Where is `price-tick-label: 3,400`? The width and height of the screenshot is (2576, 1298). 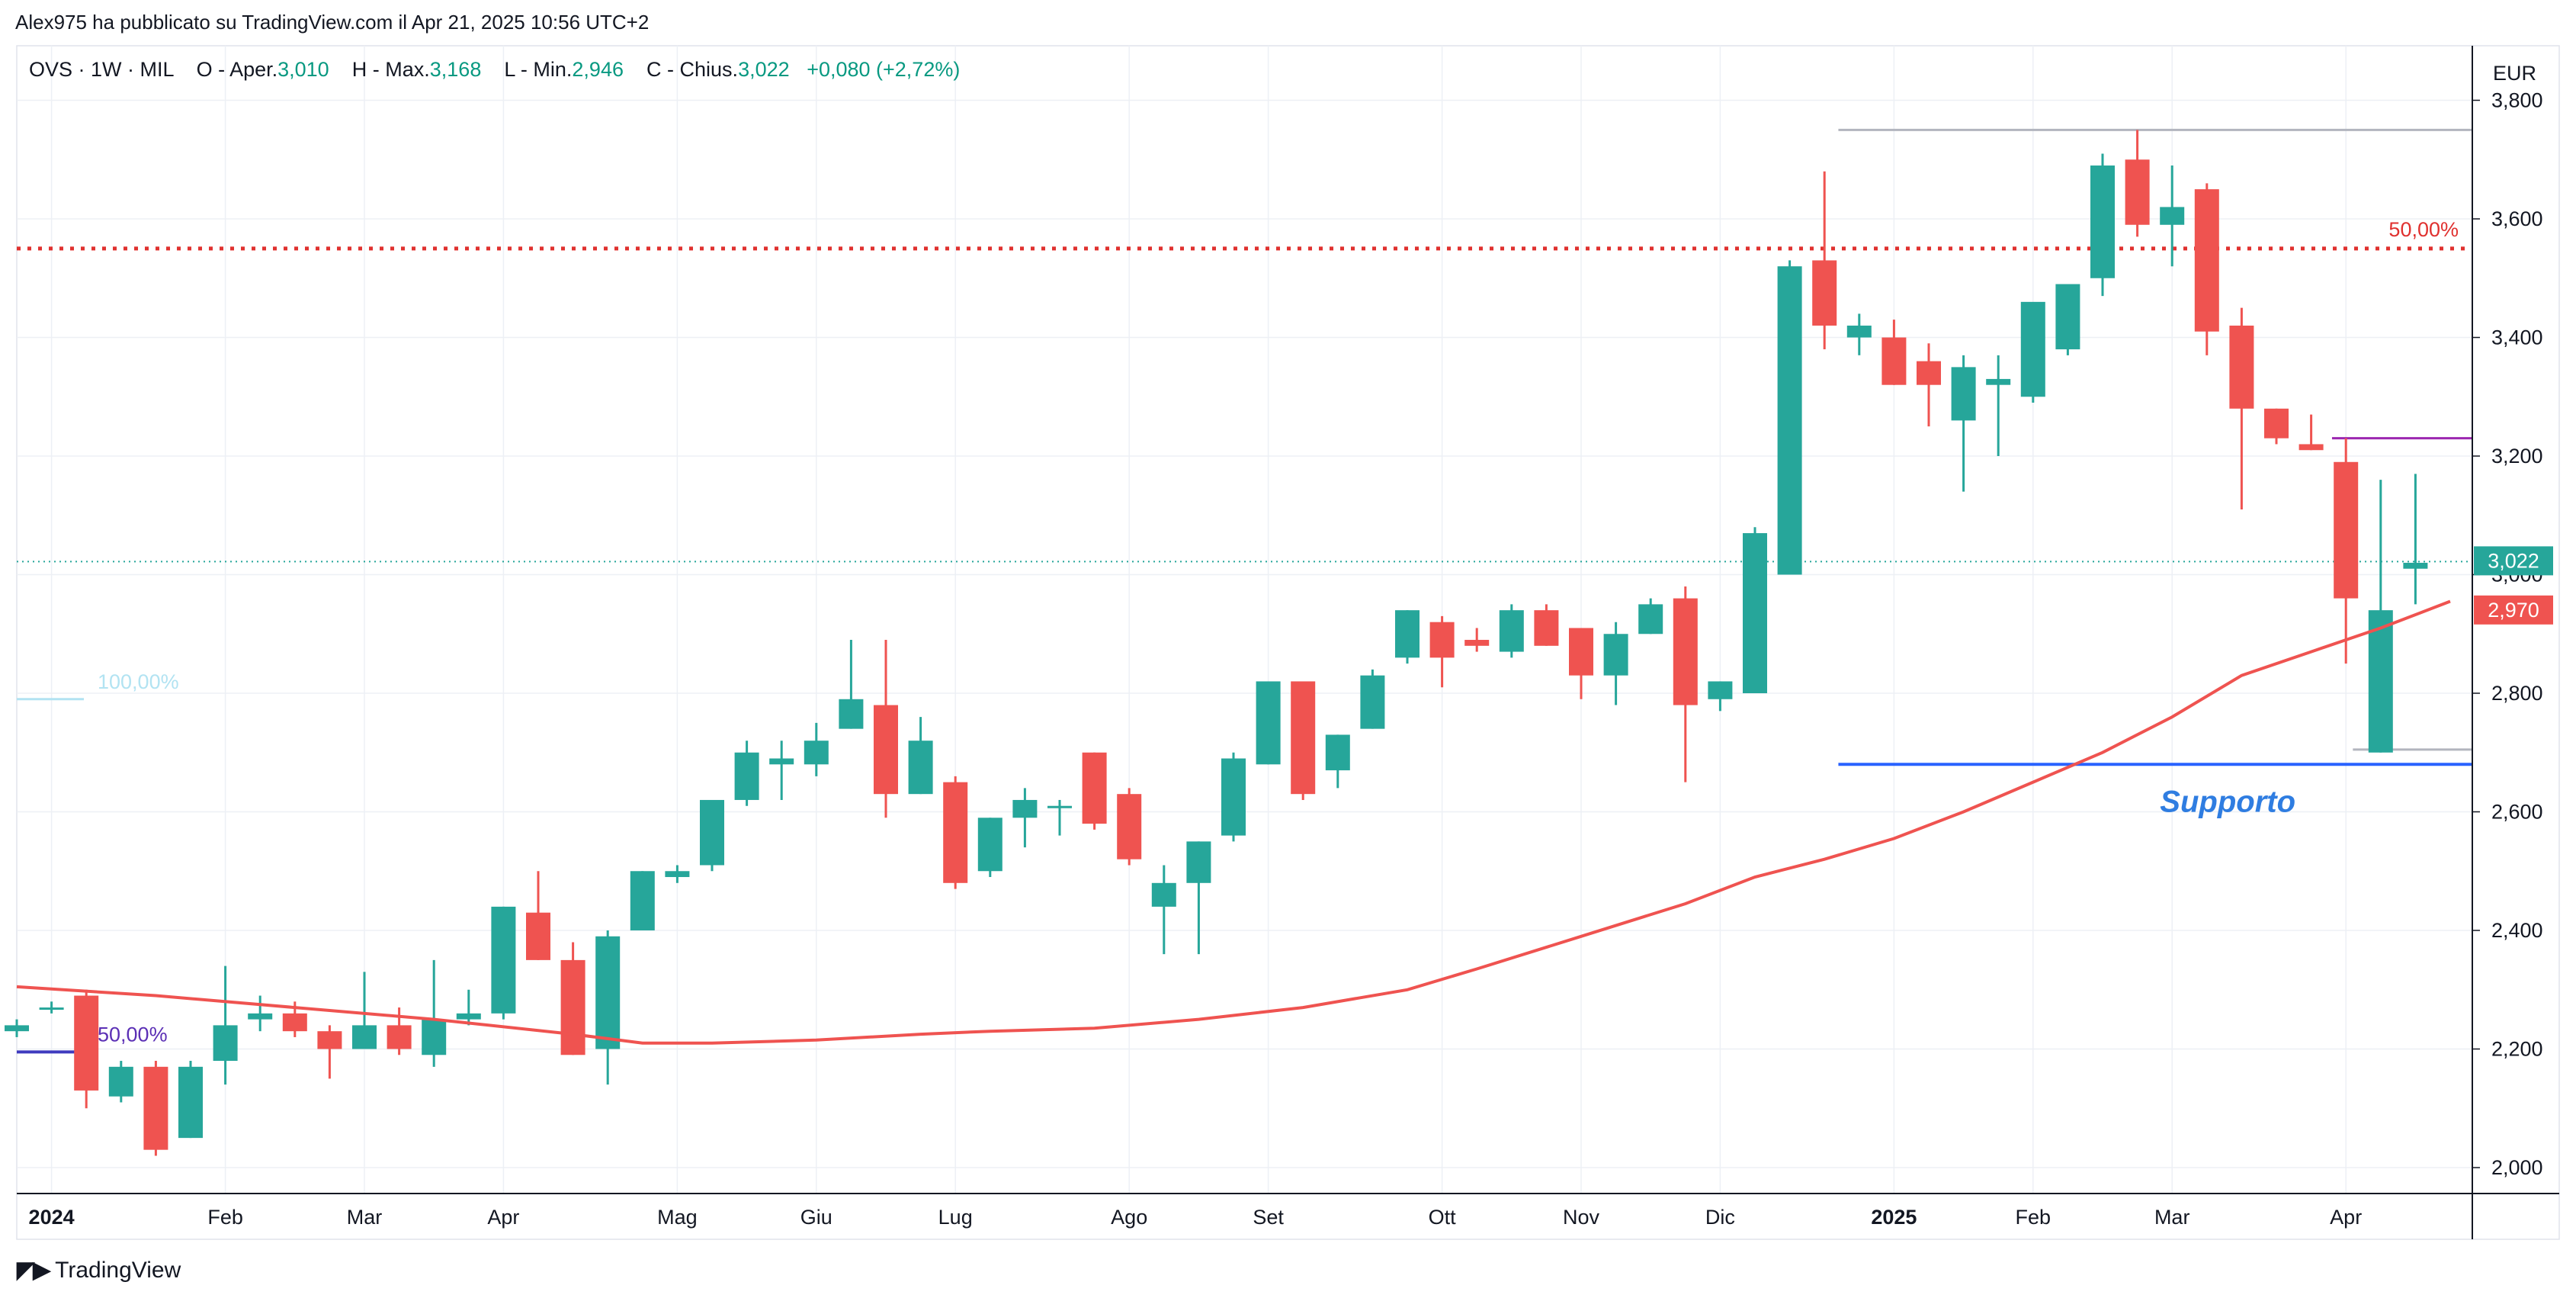 price-tick-label: 3,400 is located at coordinates (2517, 337).